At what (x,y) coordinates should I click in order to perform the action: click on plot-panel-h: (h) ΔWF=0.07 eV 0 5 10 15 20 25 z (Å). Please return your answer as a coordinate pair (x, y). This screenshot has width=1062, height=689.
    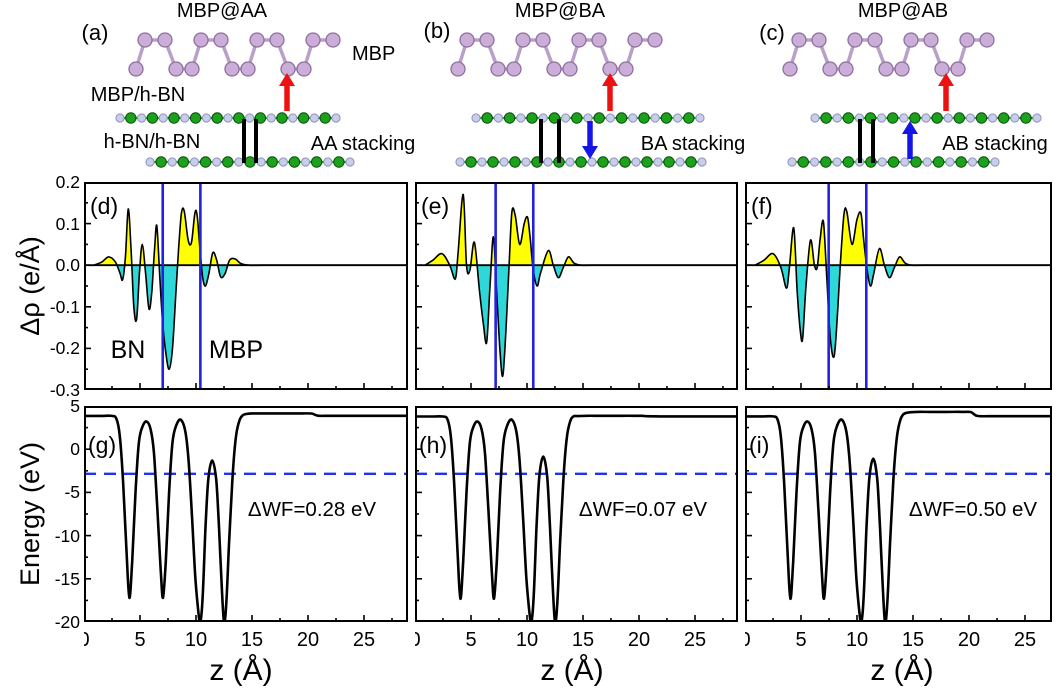
    Looking at the image, I should click on (576, 546).